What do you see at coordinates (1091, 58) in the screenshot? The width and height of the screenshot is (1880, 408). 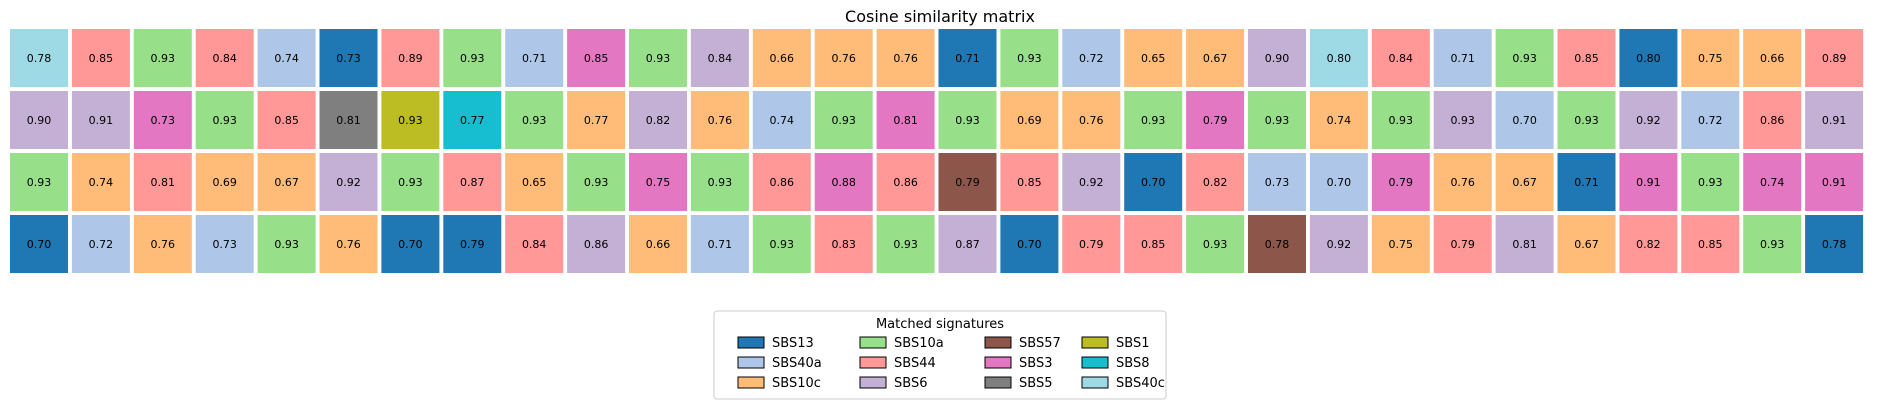 I see `cell-value-label: 0.72` at bounding box center [1091, 58].